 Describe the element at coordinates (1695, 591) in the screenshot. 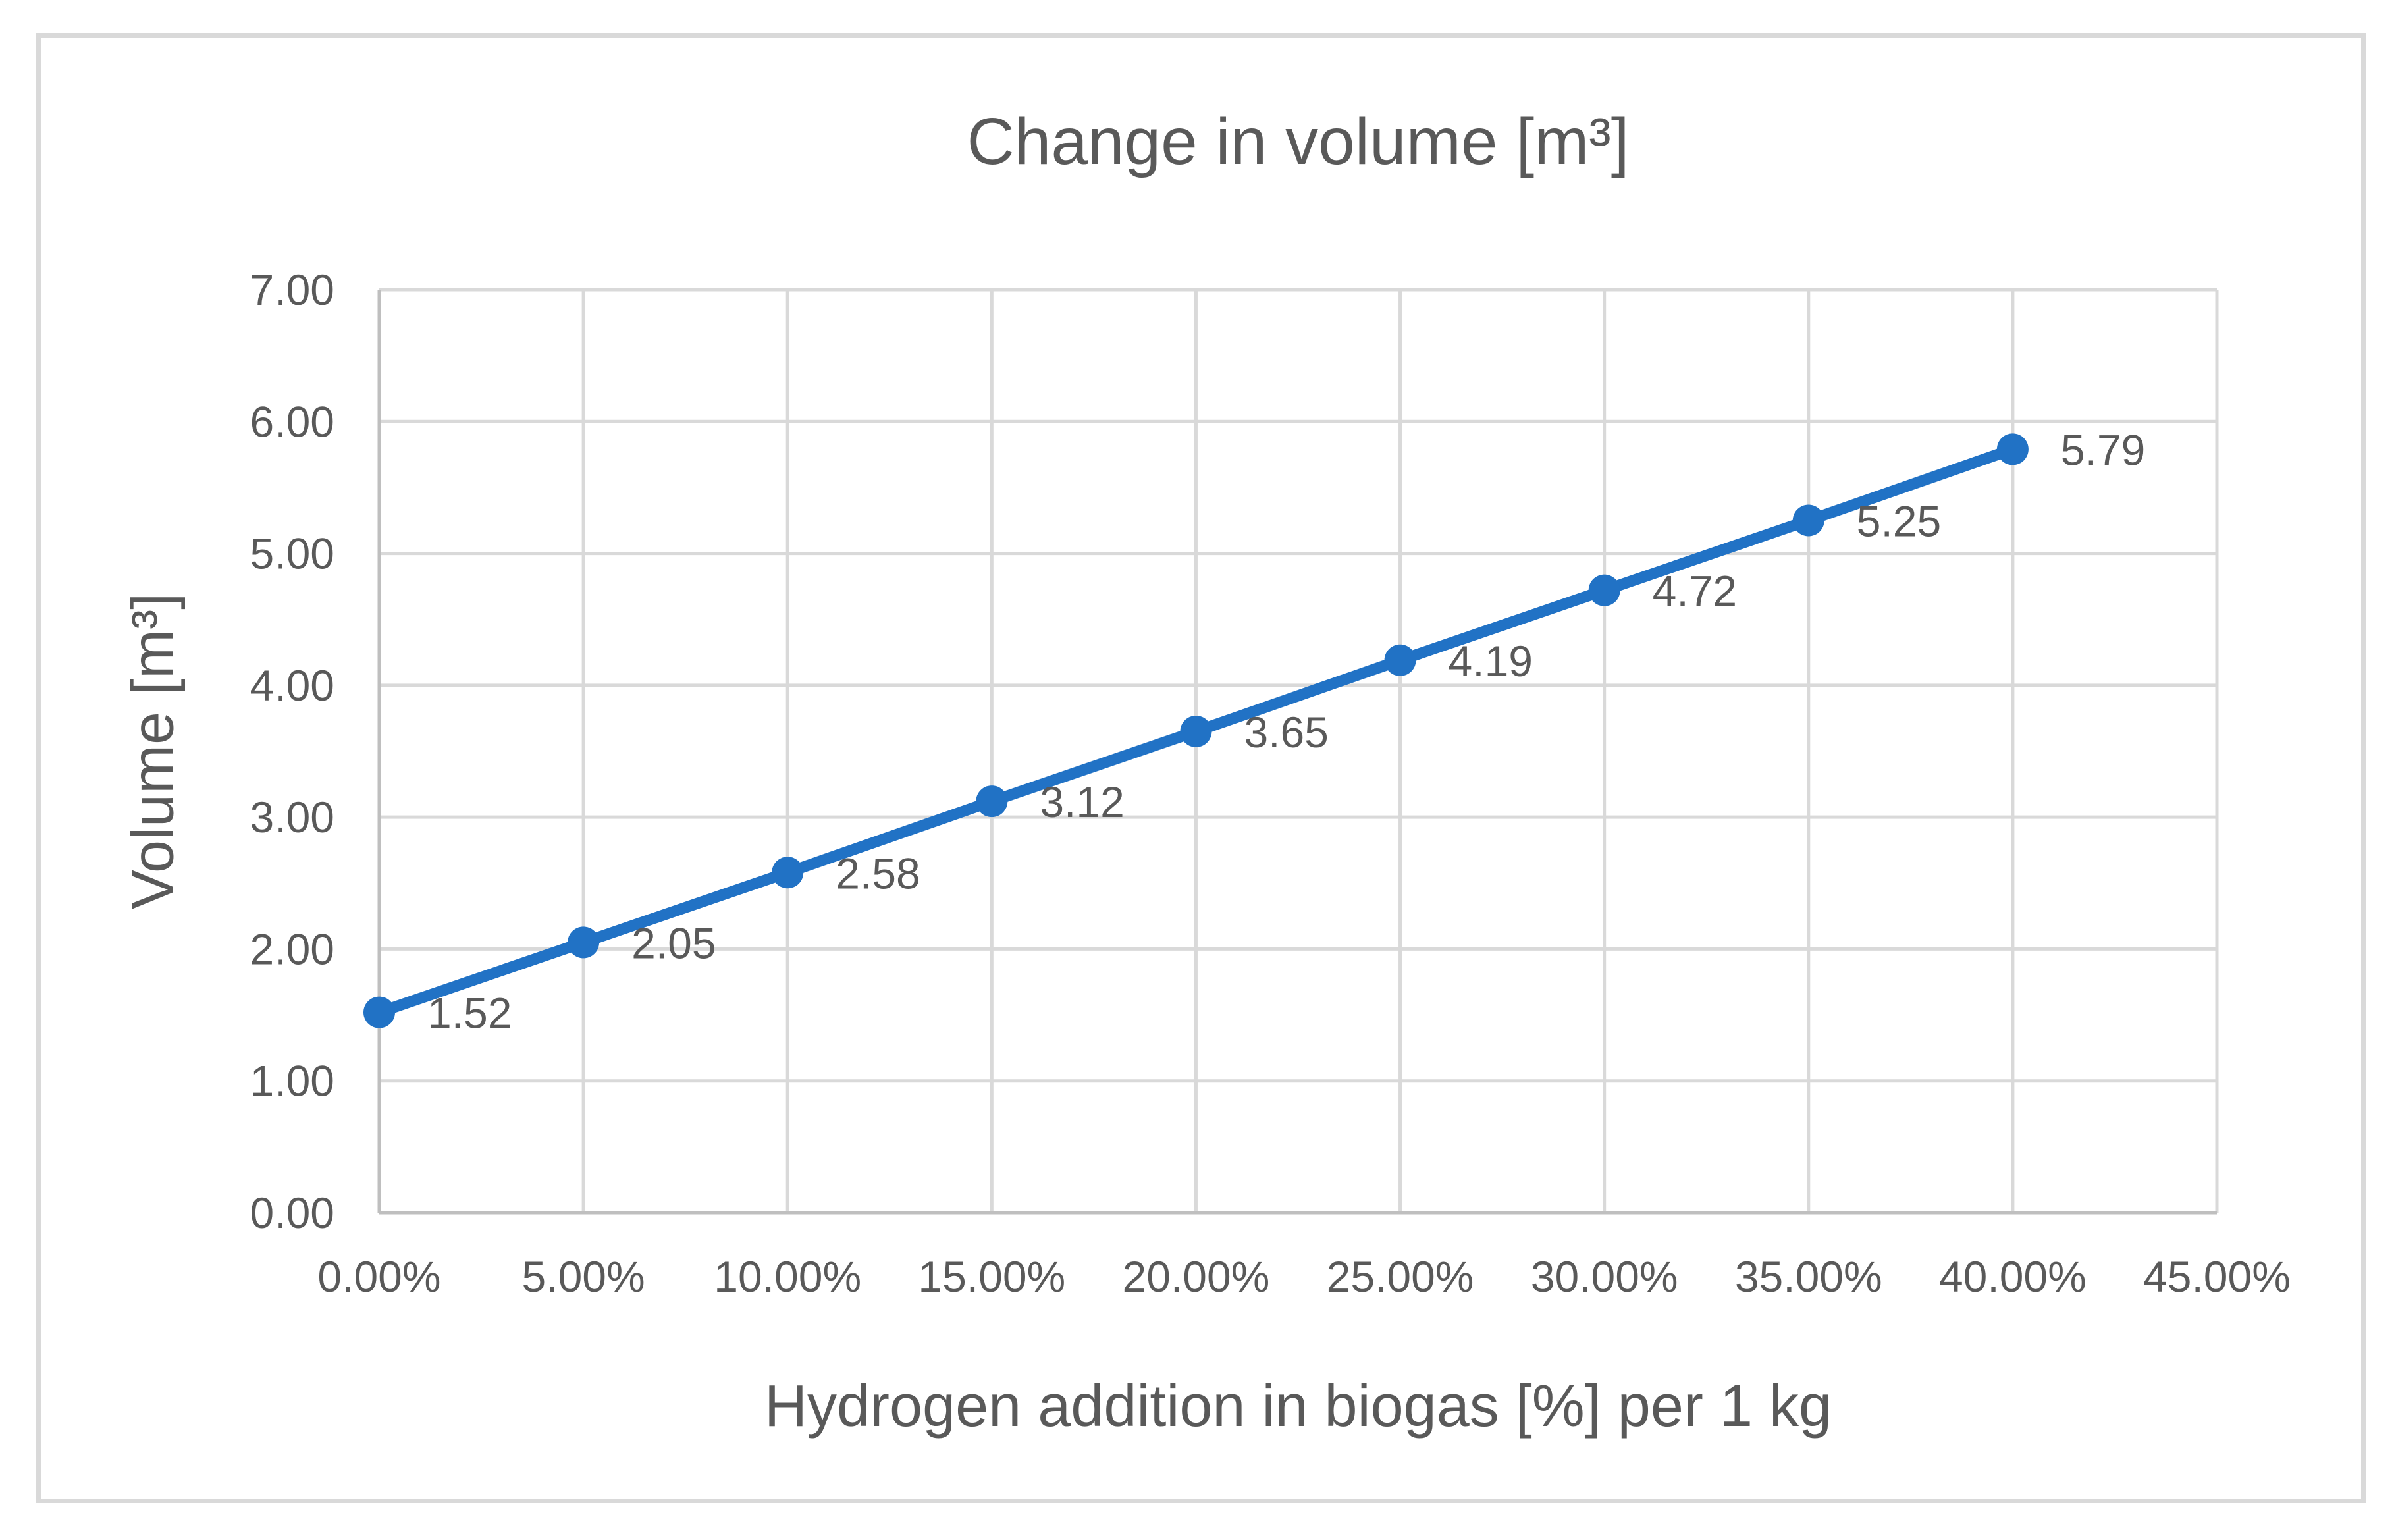

I see `data-point-label: 4.72` at that location.